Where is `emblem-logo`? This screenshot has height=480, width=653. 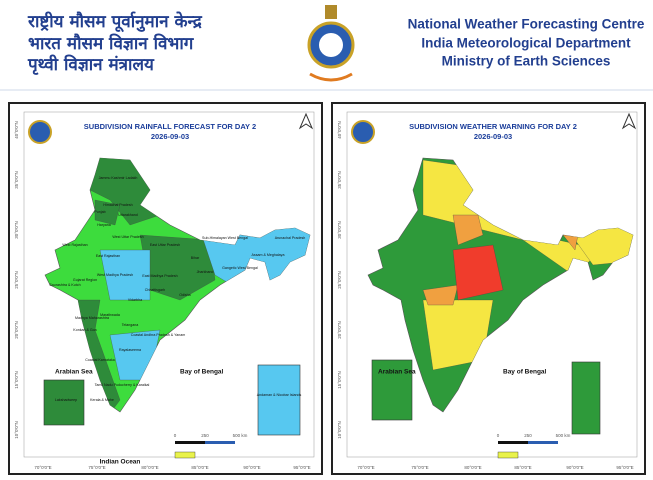
emblem-logo is located at coordinates (331, 43).